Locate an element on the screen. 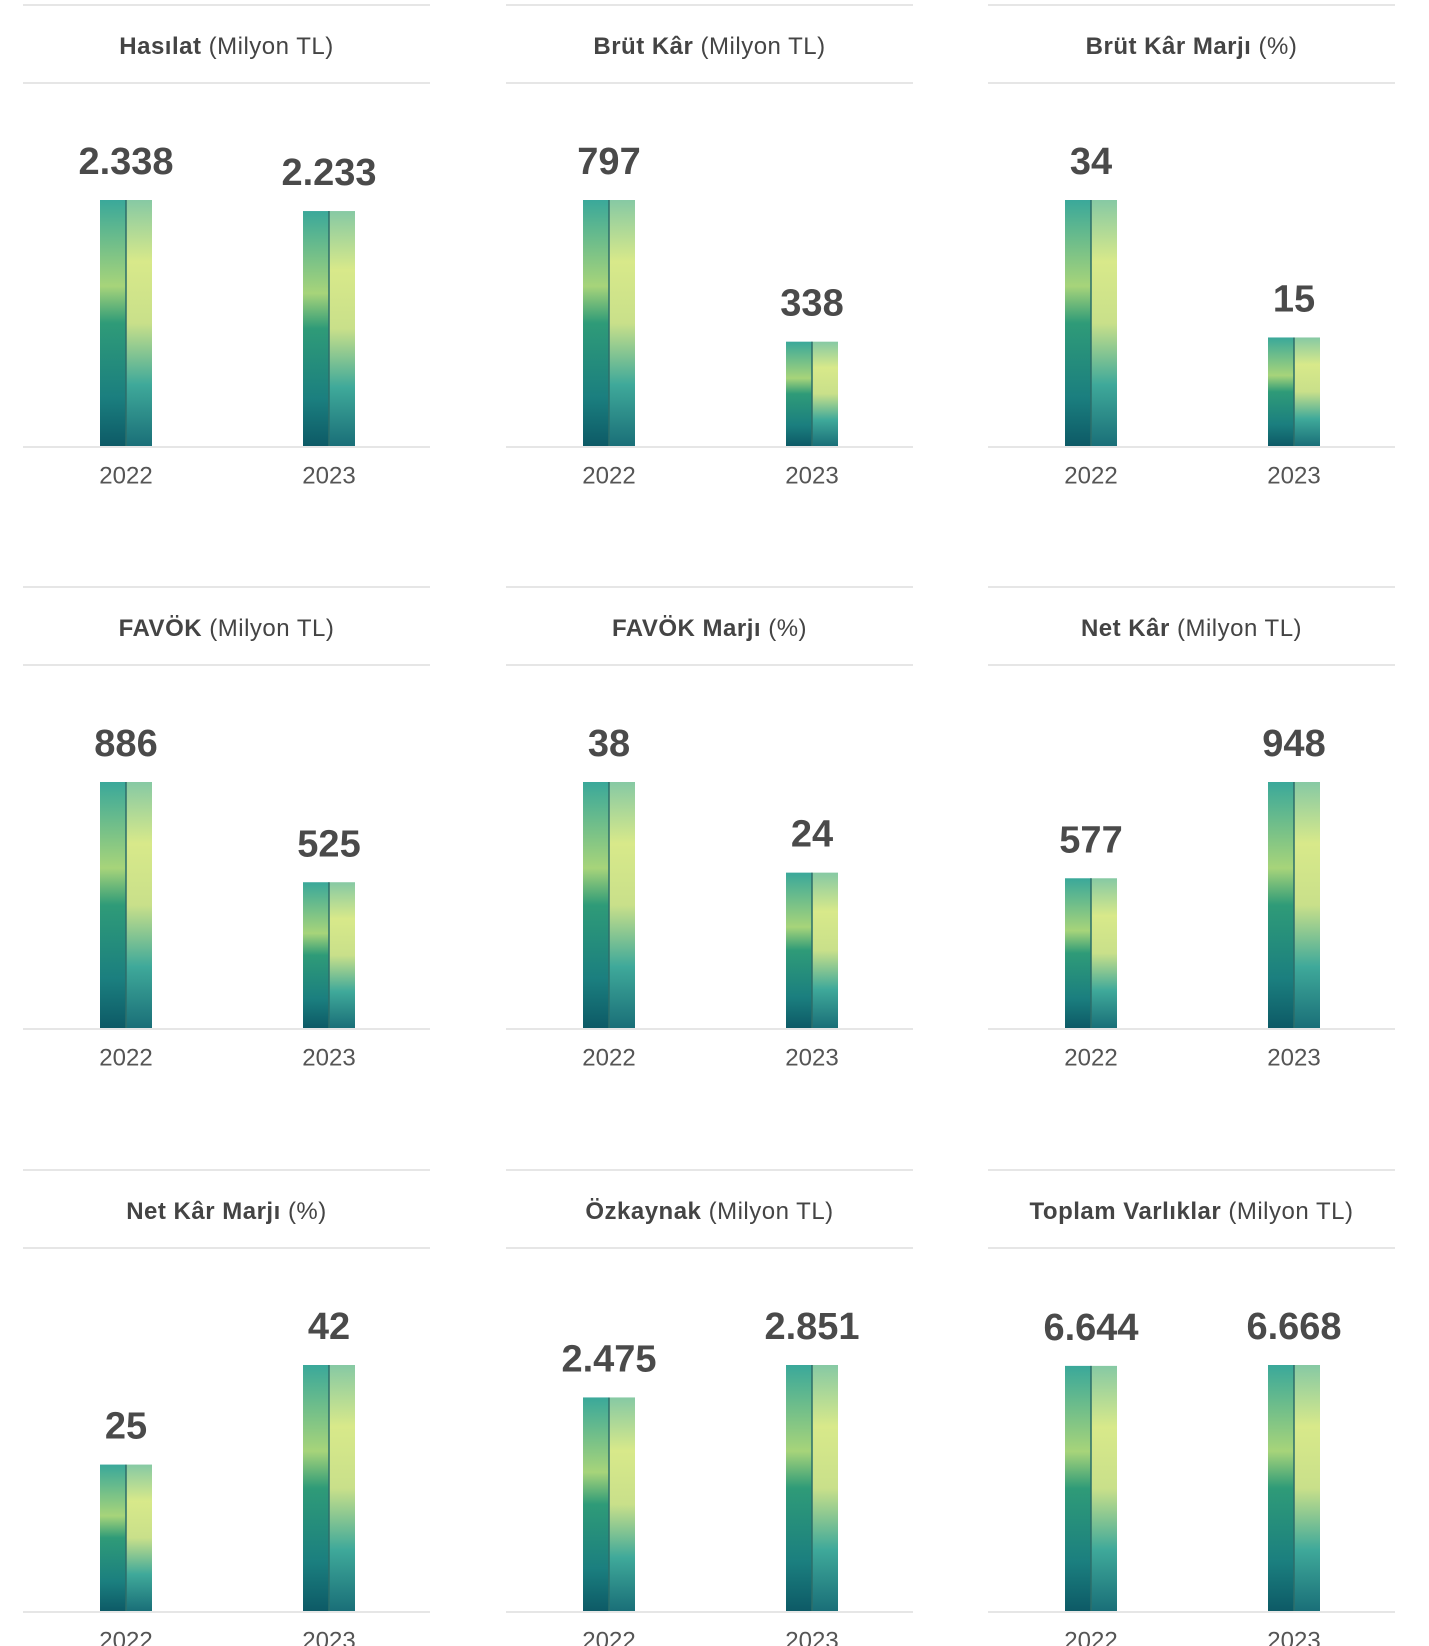 The height and width of the screenshot is (1646, 1429). value-label: 886 is located at coordinates (125, 744).